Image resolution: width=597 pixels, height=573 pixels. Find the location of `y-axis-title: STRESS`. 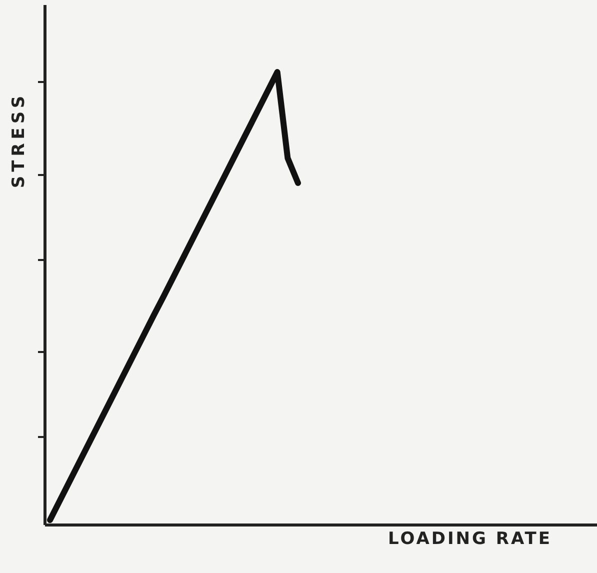

y-axis-title: STRESS is located at coordinates (19, 140).